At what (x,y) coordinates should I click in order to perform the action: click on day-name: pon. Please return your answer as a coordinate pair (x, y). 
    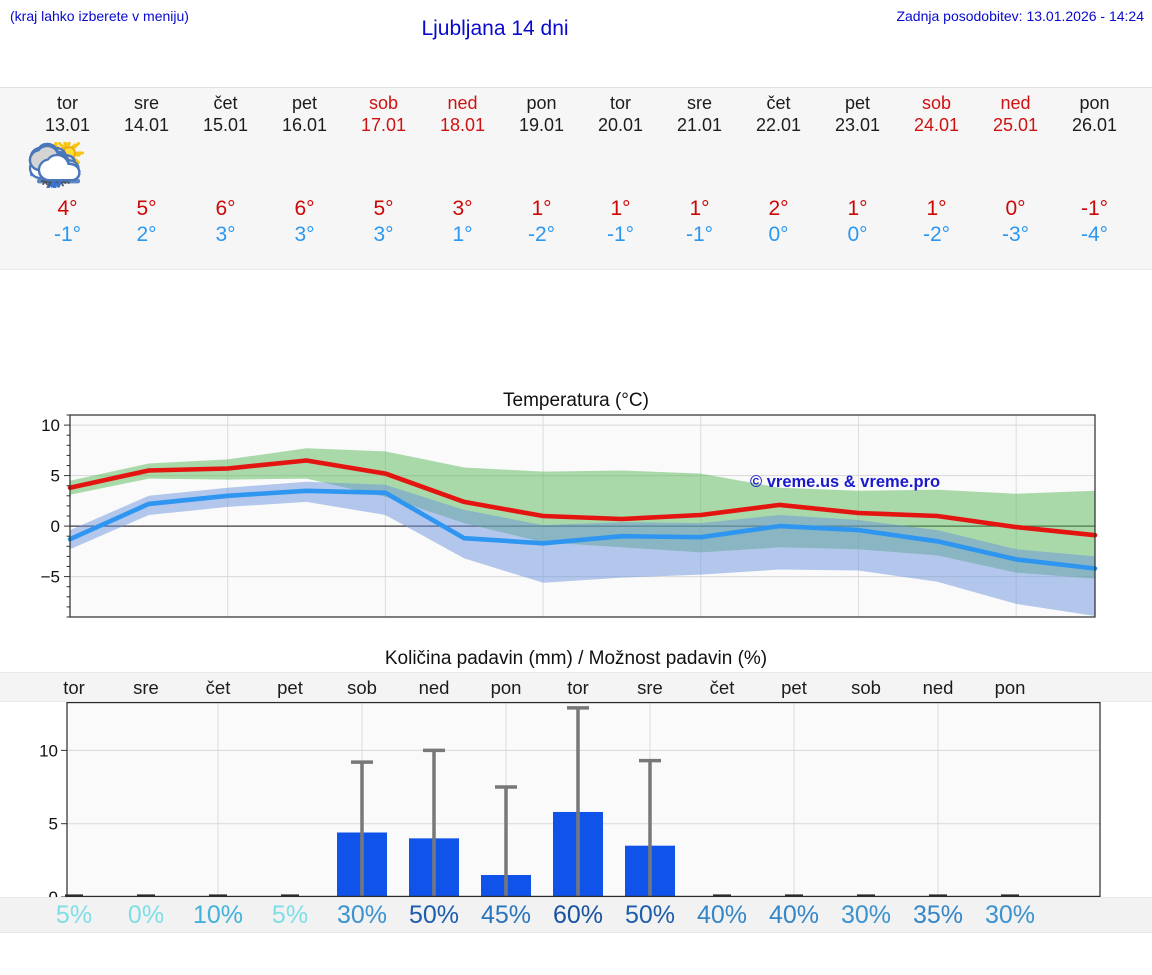
    Looking at the image, I should click on (1094, 103).